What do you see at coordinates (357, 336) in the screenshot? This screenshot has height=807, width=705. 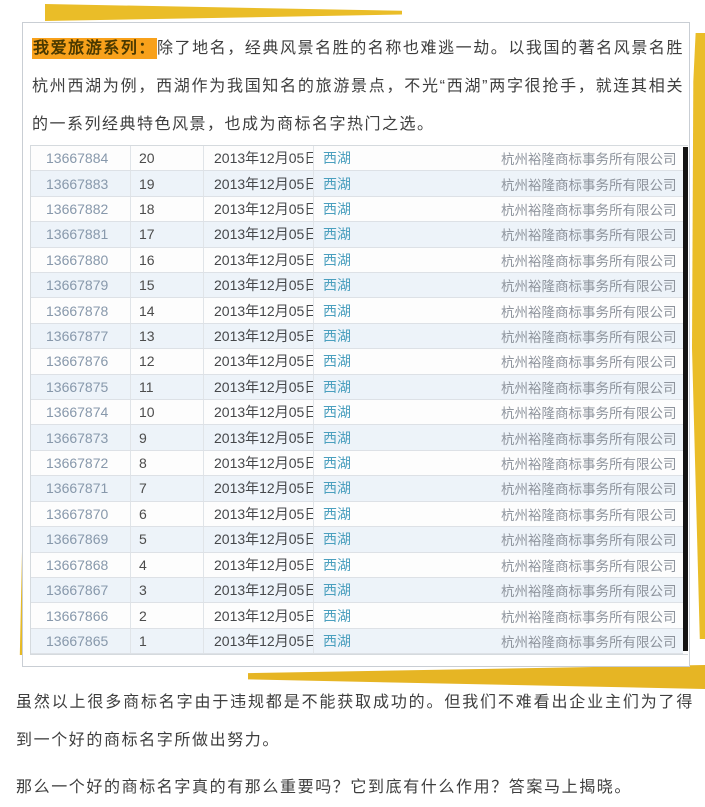 I see `table-row: 13667877 13 2013年12月05日 西湖 杭州裕隆商标事务所有限公司` at bounding box center [357, 336].